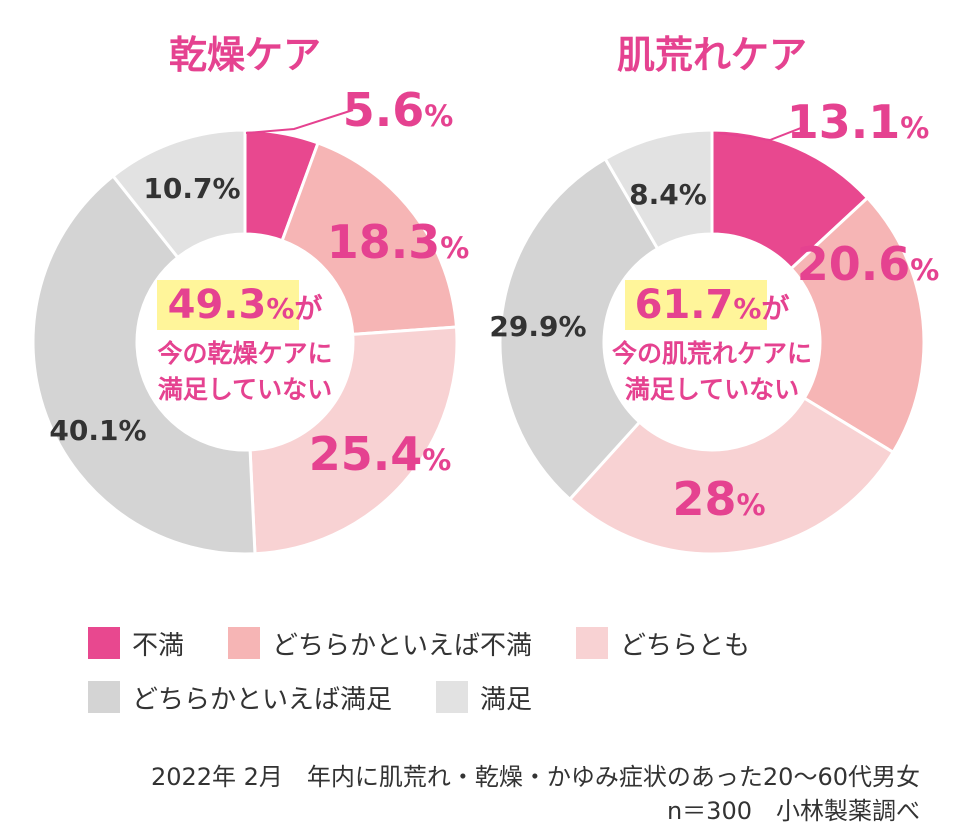  Describe the element at coordinates (793, 811) in the screenshot. I see `source-line-2: n＝300 小林製薬調べ` at that location.